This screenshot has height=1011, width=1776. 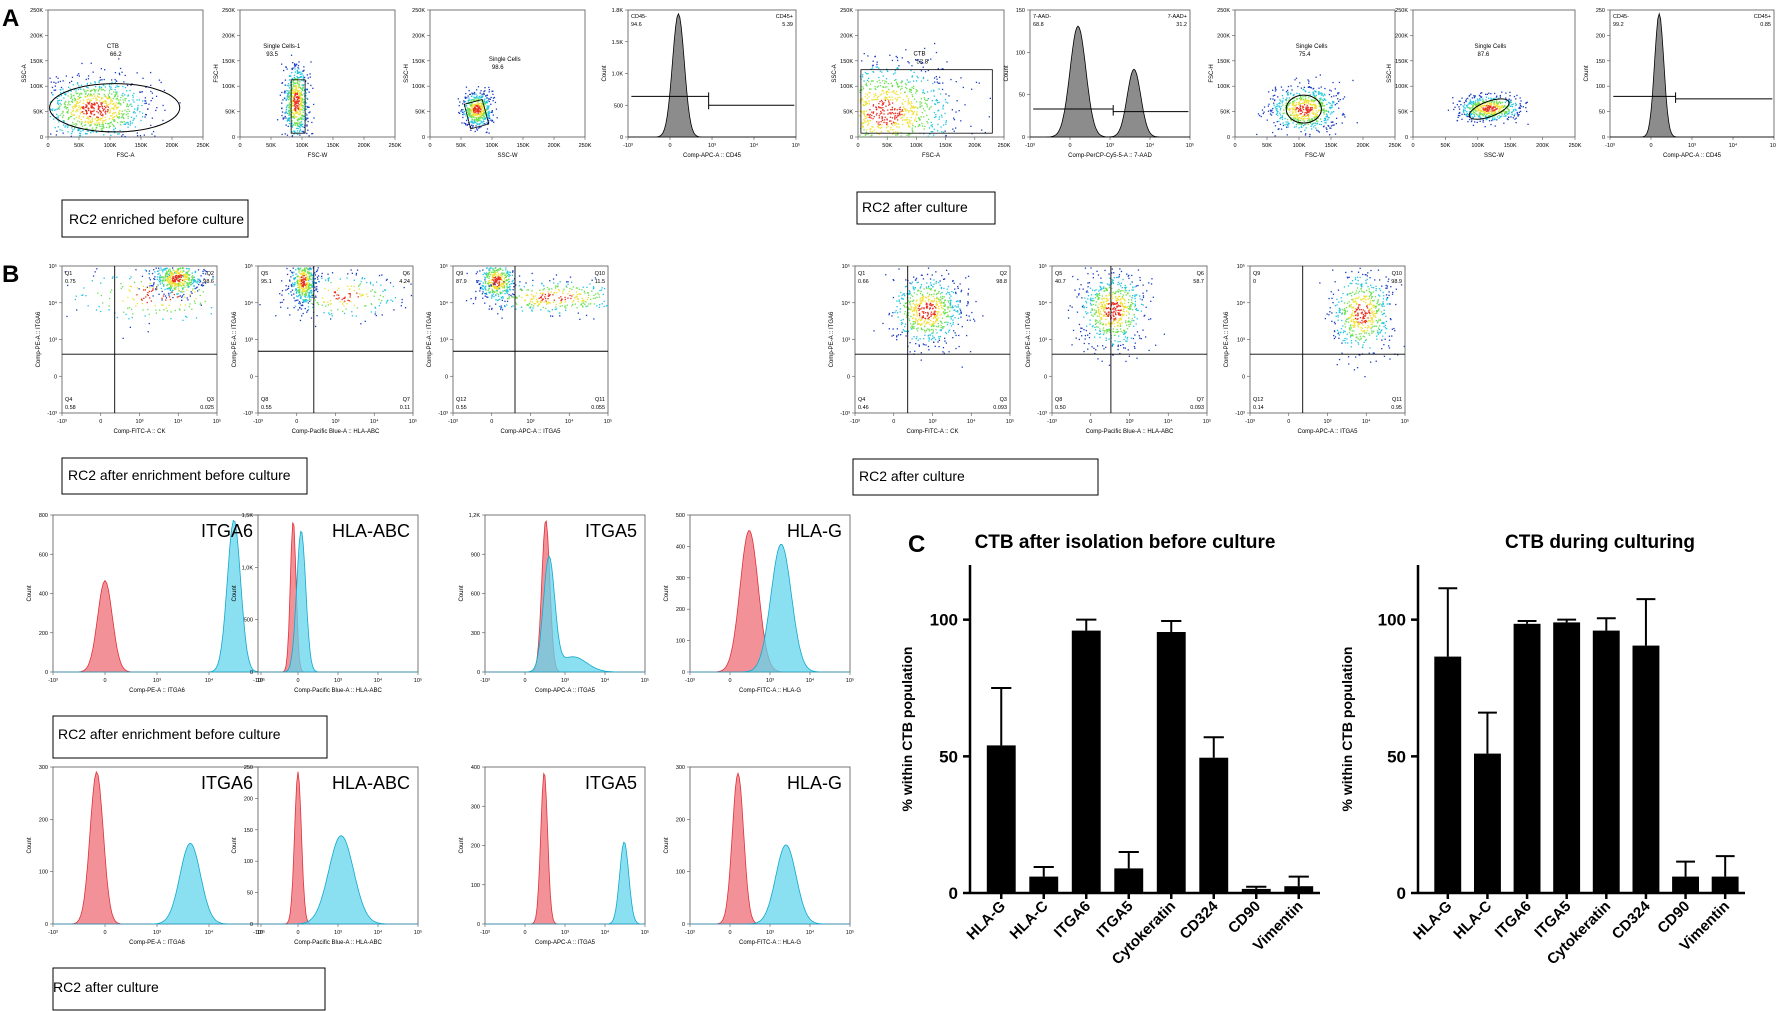 I want to click on row-b-plot-2-xtick-label: 10³, so click(x=336, y=422).